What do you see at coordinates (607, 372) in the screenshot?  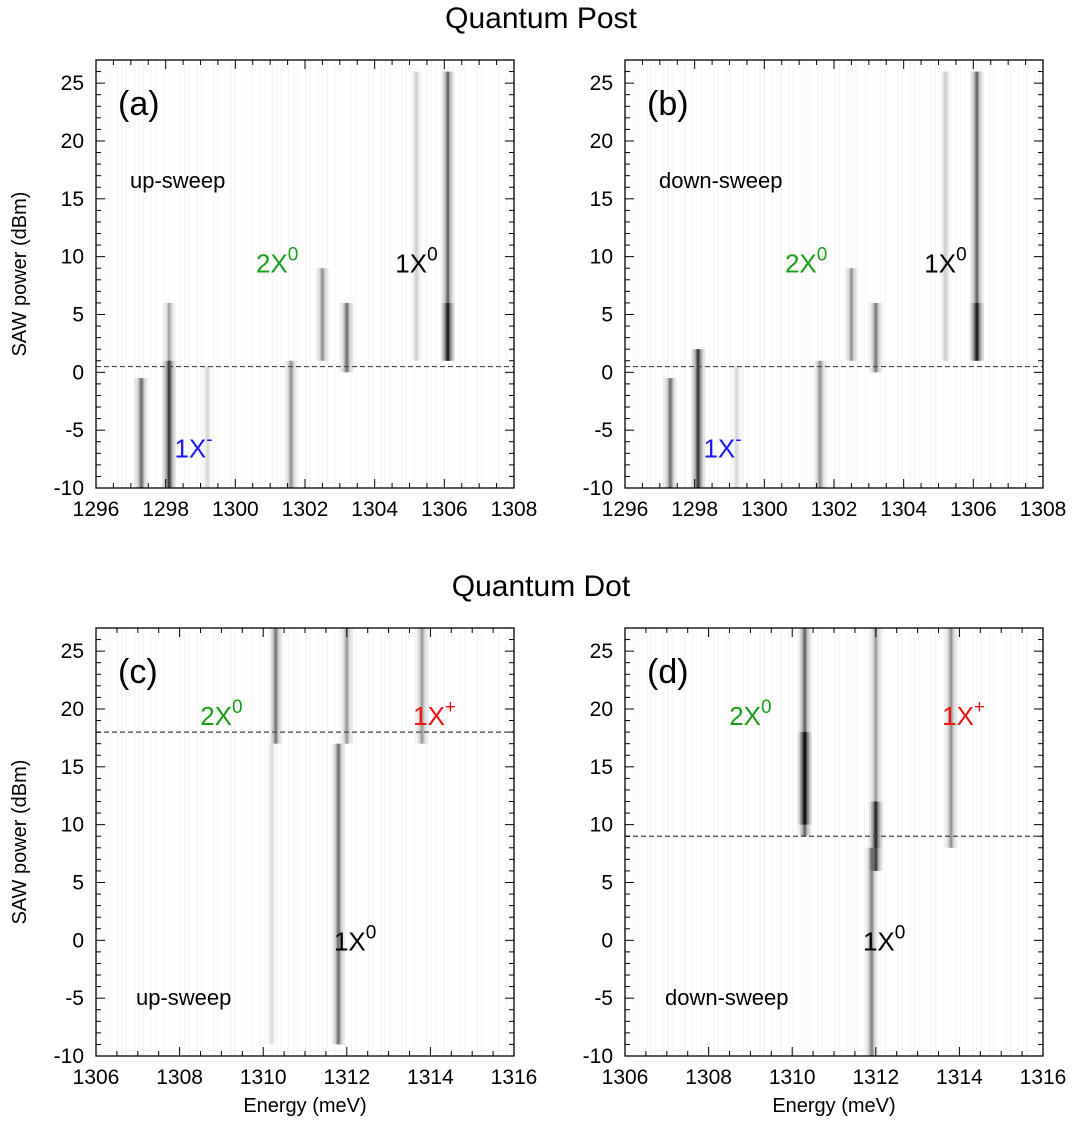 I see `y-tick-label: 0` at bounding box center [607, 372].